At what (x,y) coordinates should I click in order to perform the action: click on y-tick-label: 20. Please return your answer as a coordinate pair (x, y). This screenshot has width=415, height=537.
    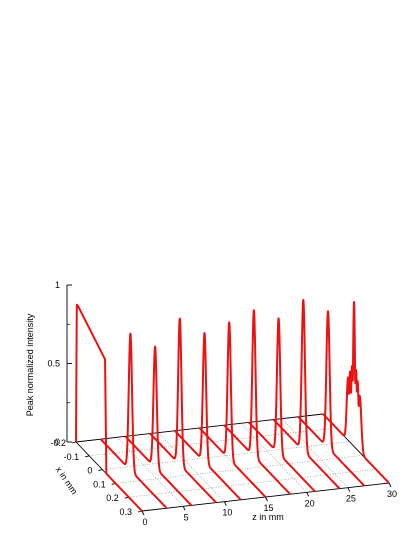
    Looking at the image, I should click on (310, 503).